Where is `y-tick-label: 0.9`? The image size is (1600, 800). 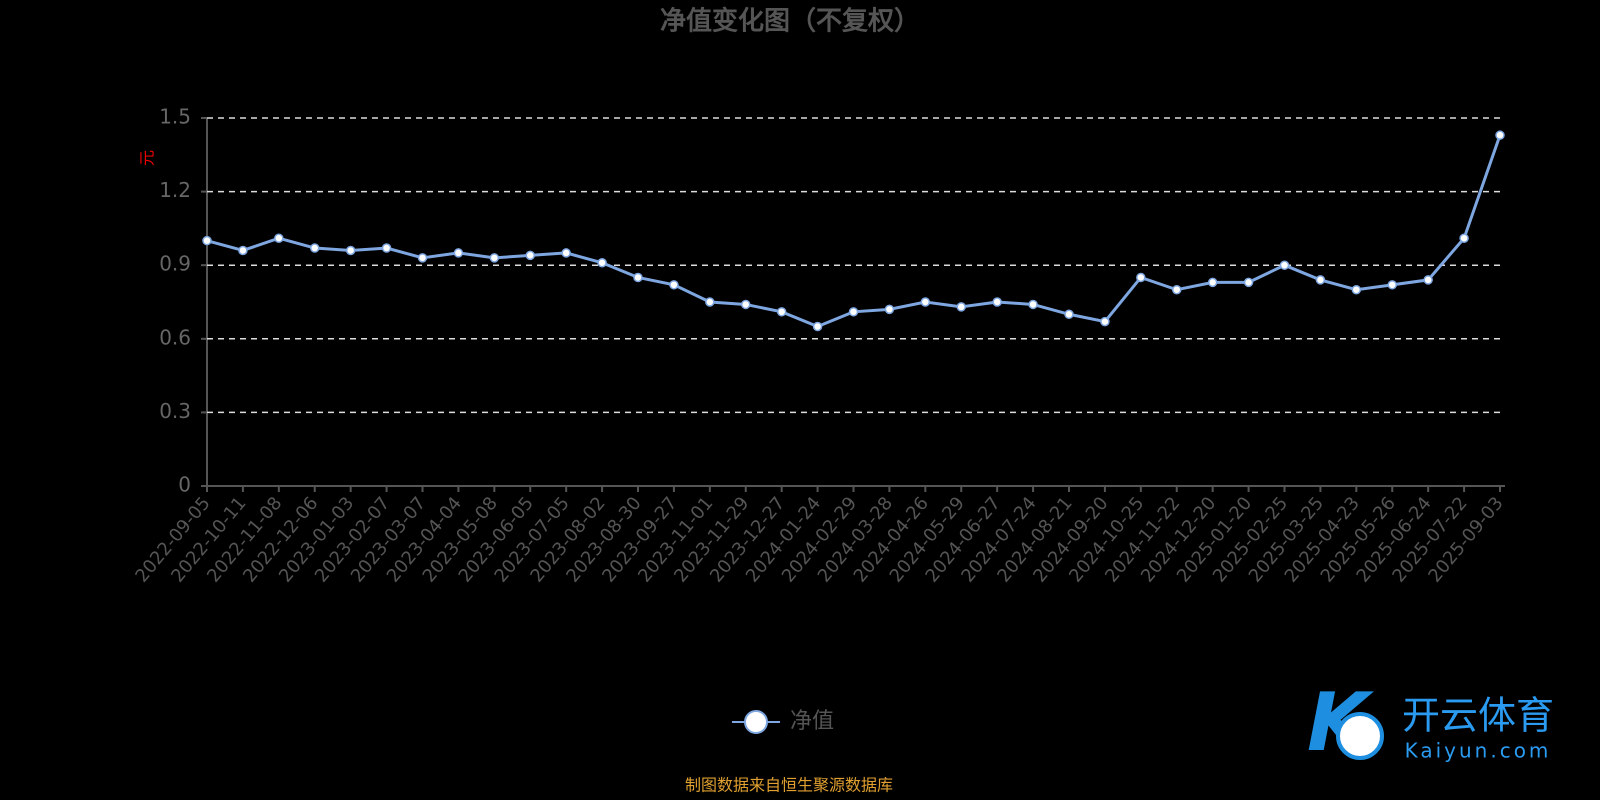 y-tick-label: 0.9 is located at coordinates (175, 264).